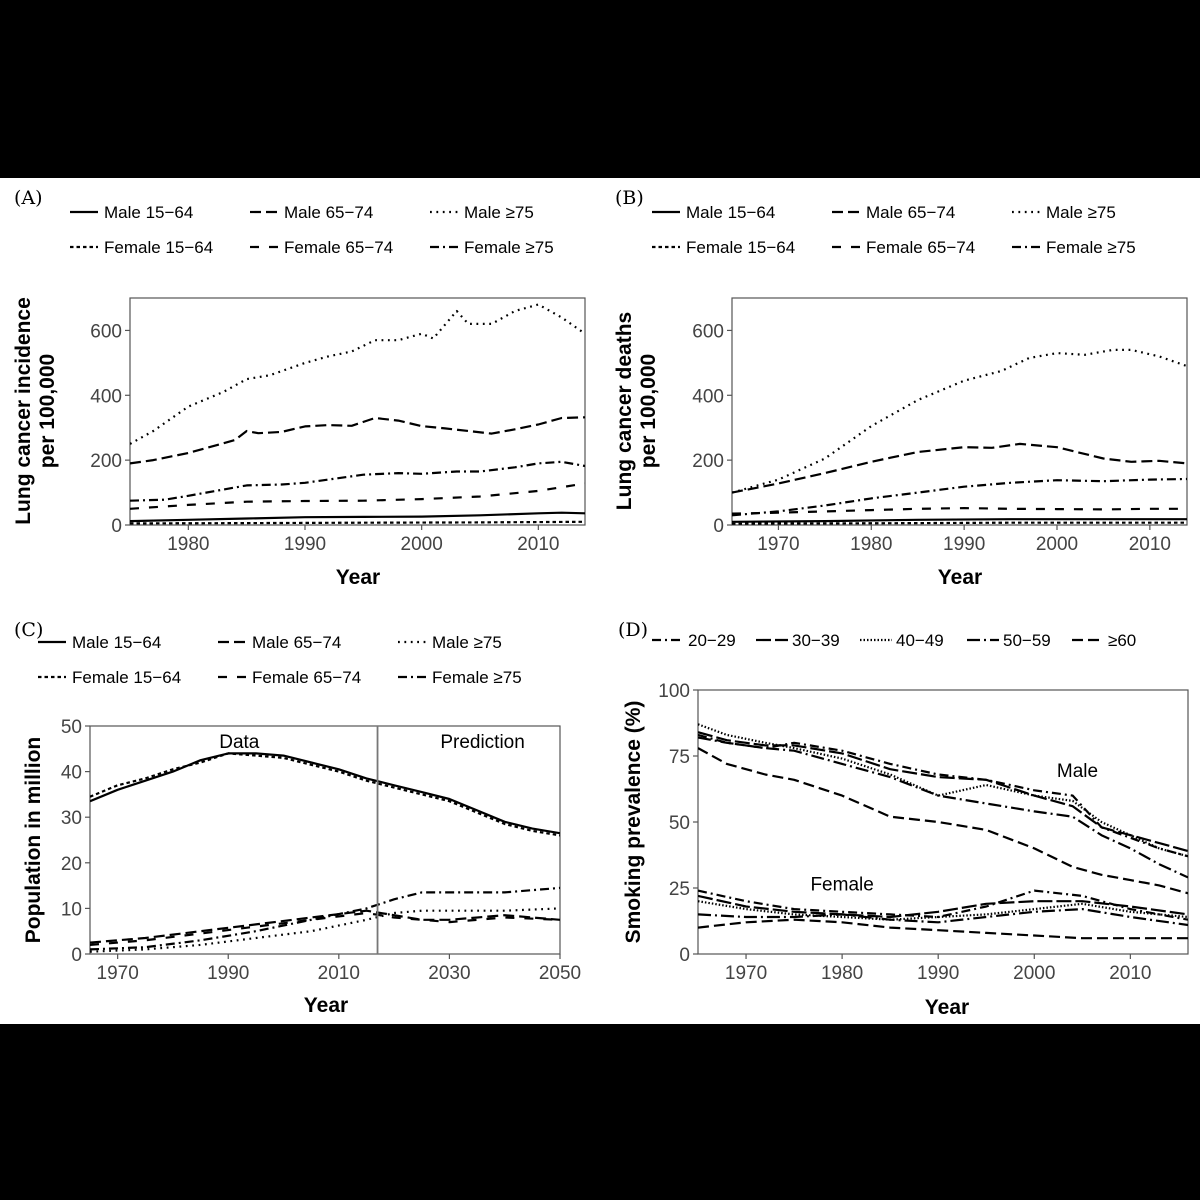  Describe the element at coordinates (482, 742) in the screenshot. I see `annotation-prediction: Prediction` at that location.